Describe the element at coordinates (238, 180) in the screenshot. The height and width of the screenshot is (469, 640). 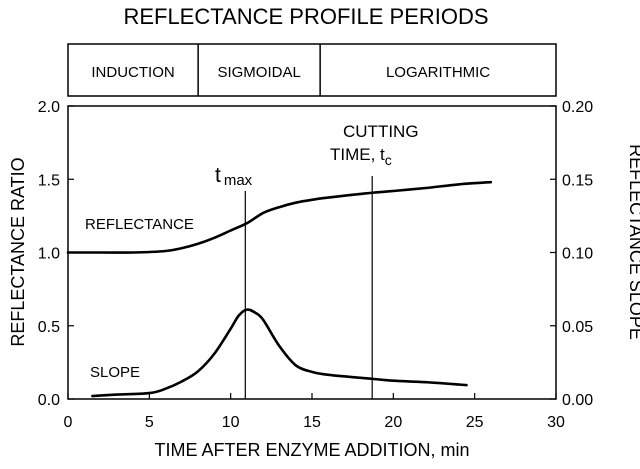
I see `tmax-subscript: max` at that location.